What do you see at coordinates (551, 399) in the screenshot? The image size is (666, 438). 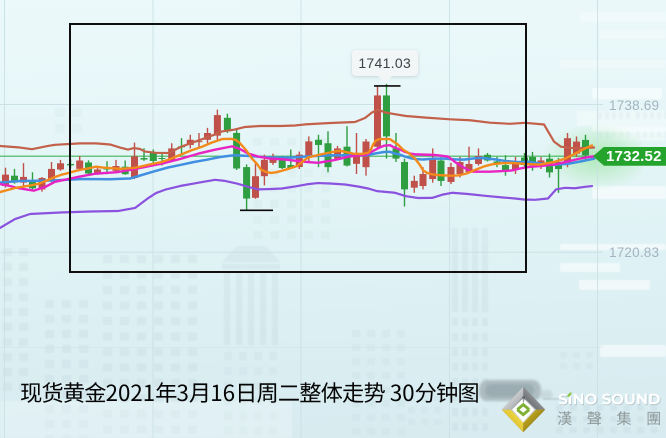 I see `blurred-watermark-line` at bounding box center [551, 399].